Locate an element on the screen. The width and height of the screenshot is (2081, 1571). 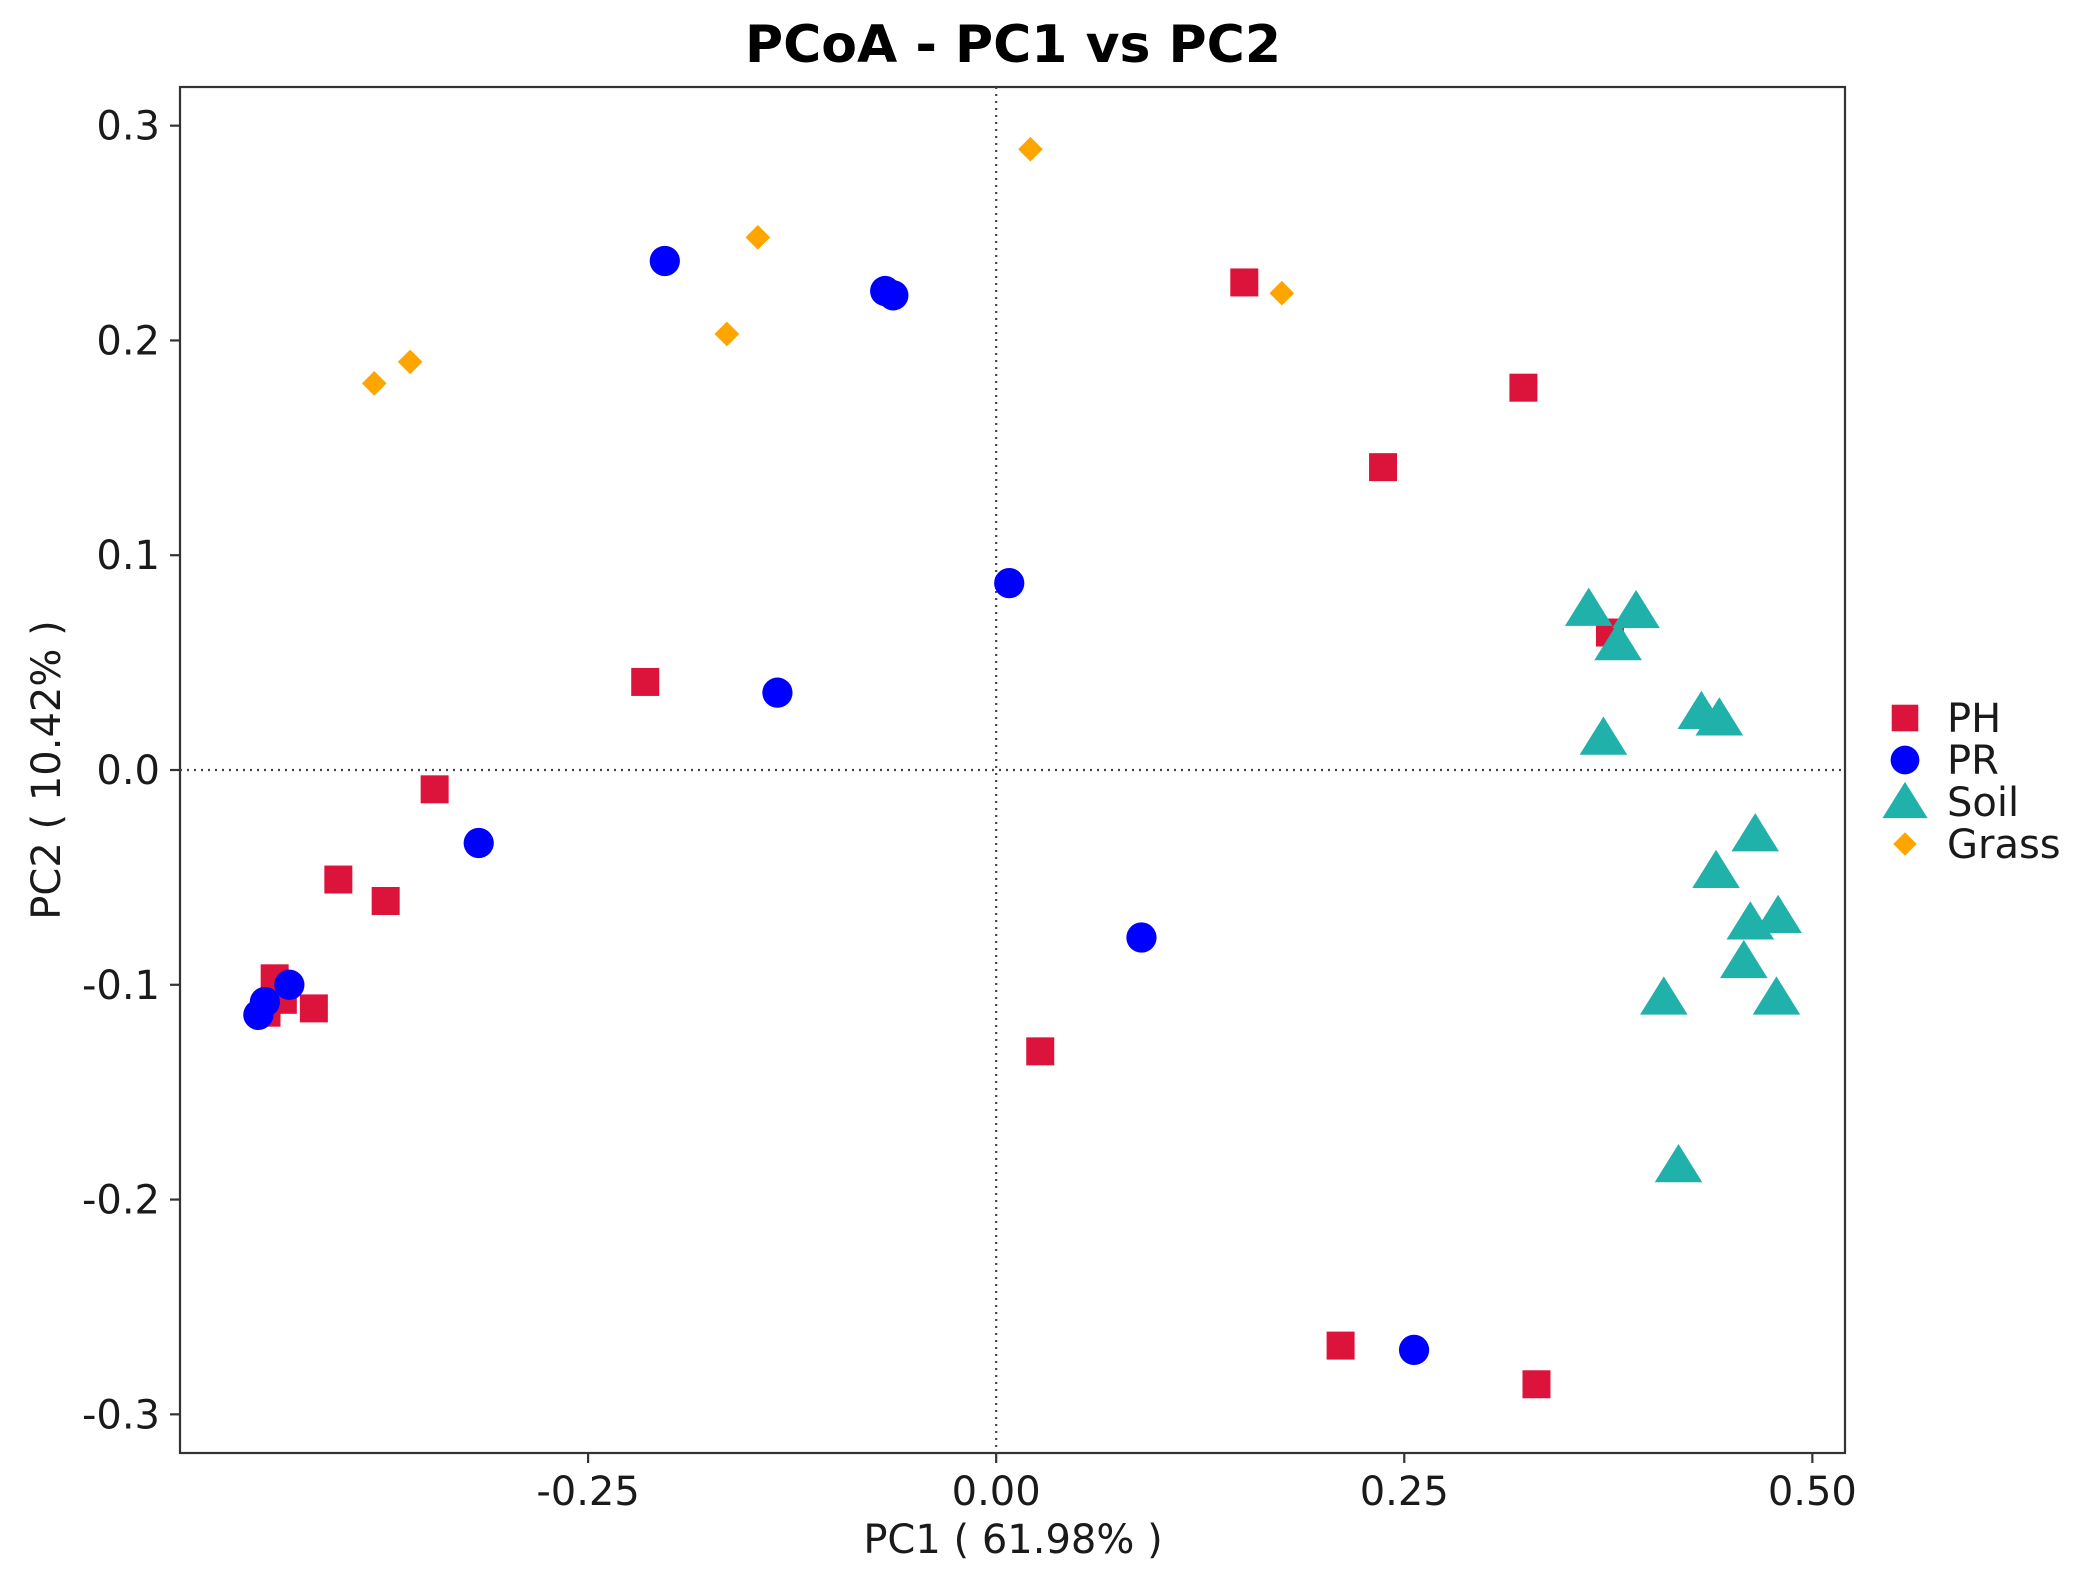
legend-marker-pr is located at coordinates (1905, 760).